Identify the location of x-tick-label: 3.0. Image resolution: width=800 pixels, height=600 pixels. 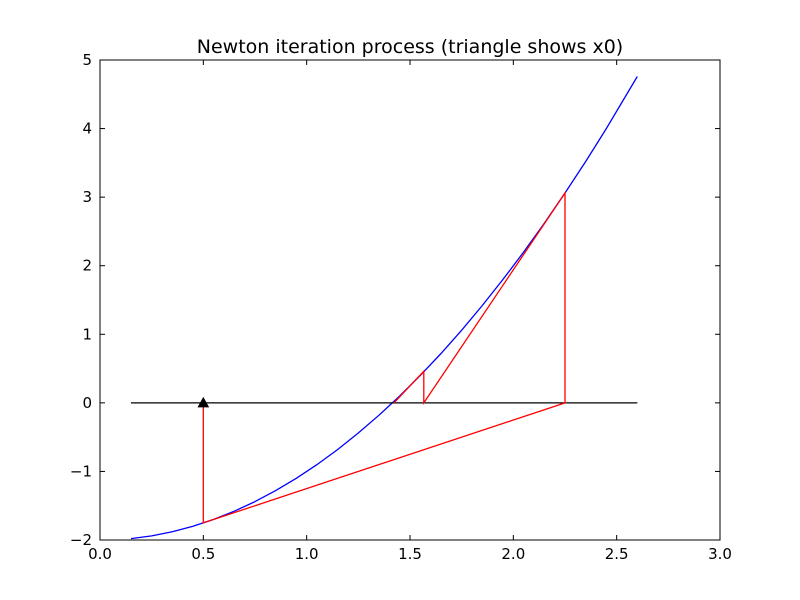
(720, 554).